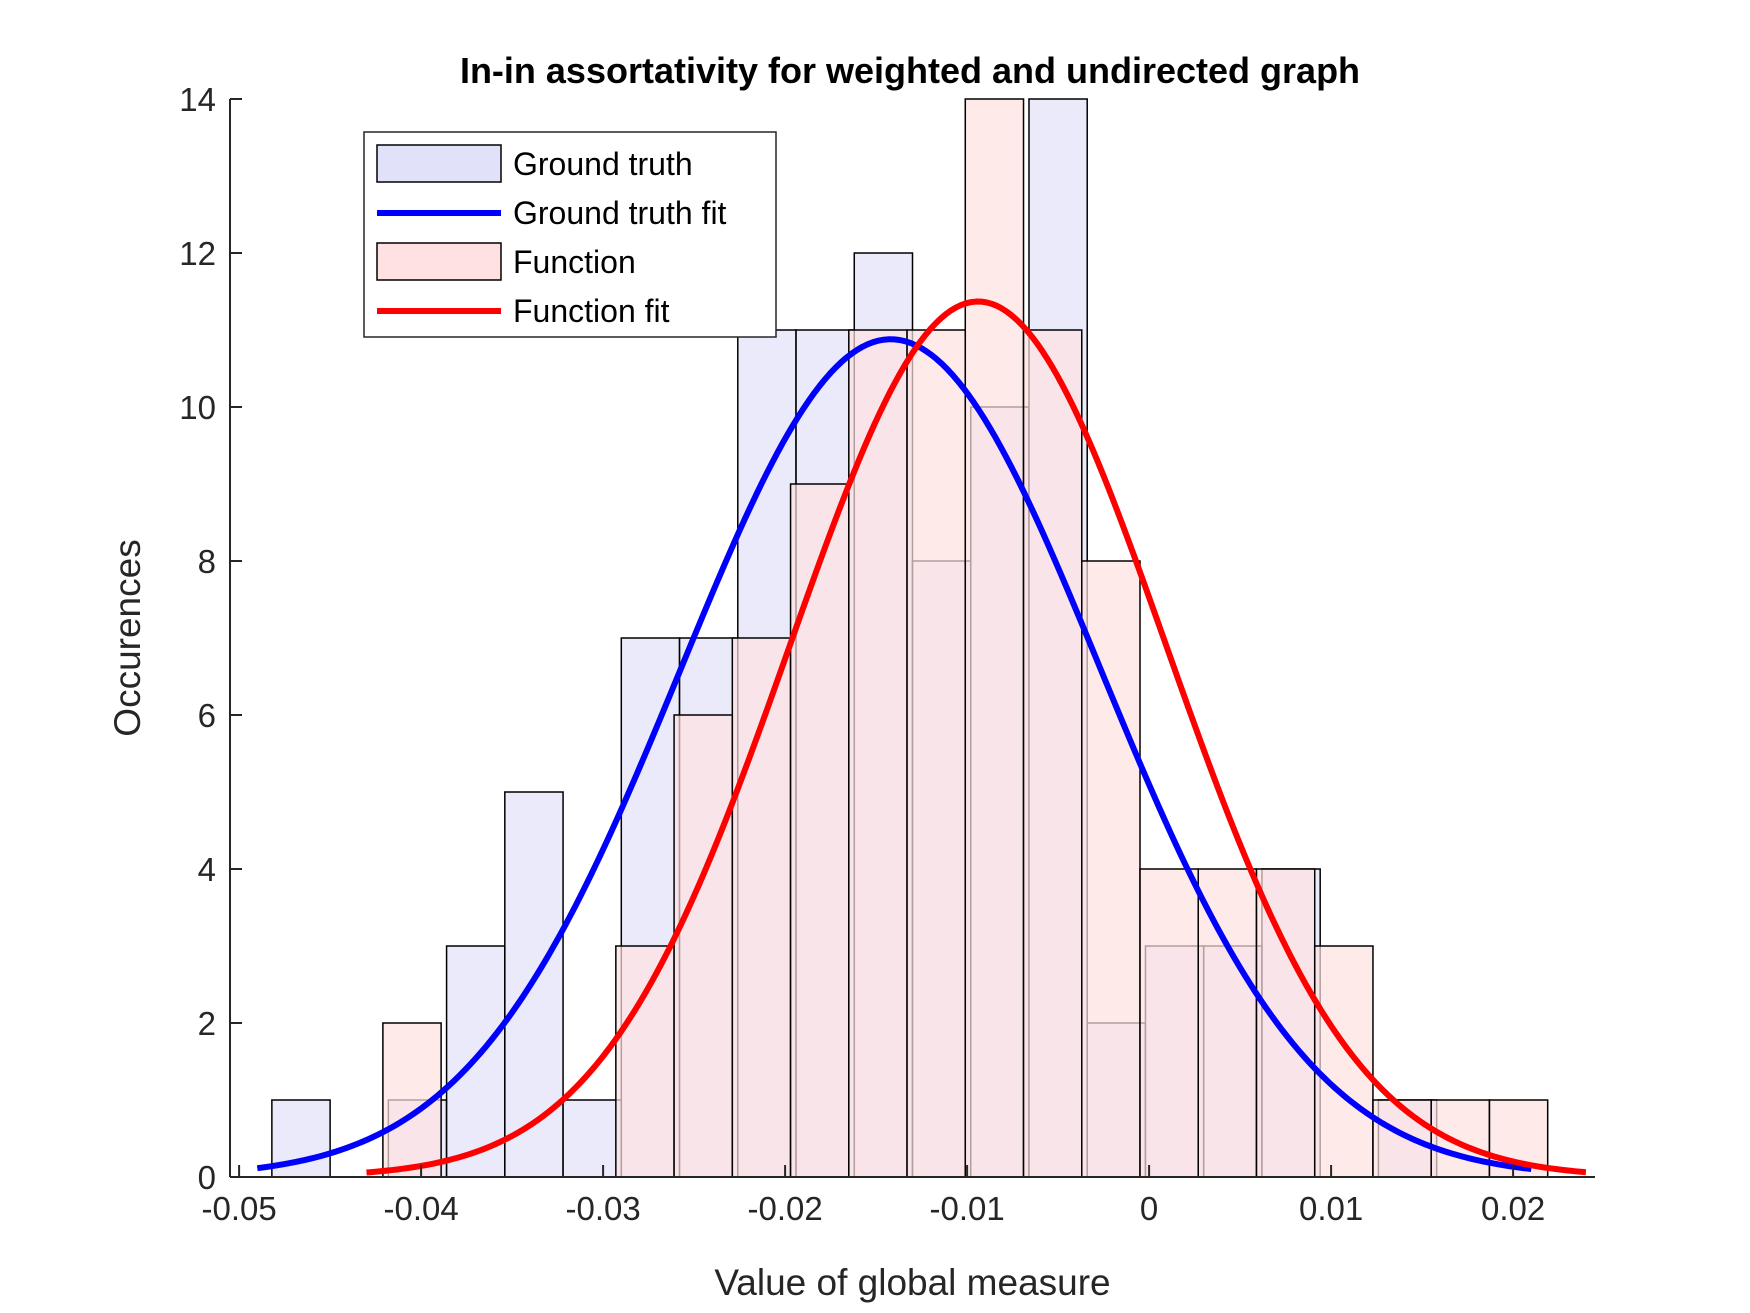  What do you see at coordinates (591, 311) in the screenshot?
I see `legend-label-function-fit: Function fit` at bounding box center [591, 311].